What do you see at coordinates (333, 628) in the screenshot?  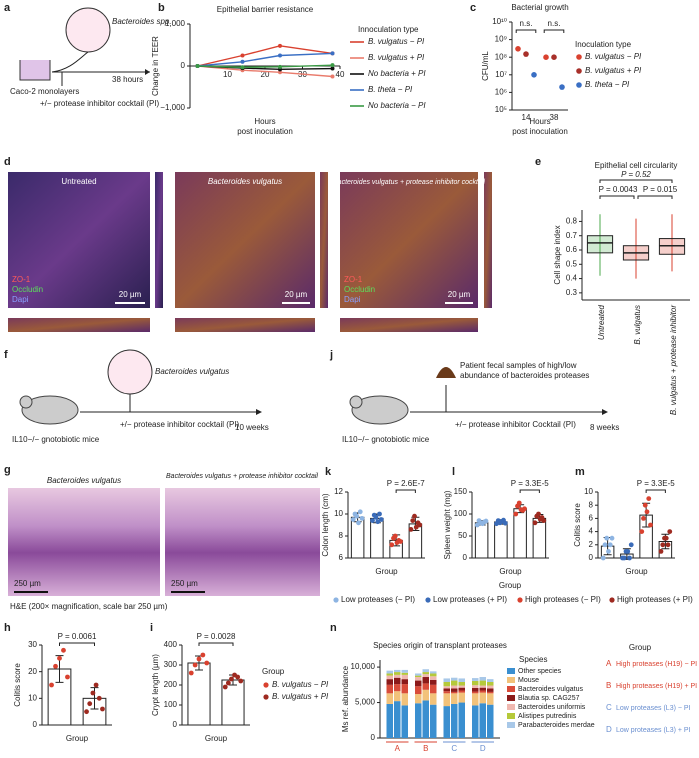 I see `panel-letter: n` at bounding box center [333, 628].